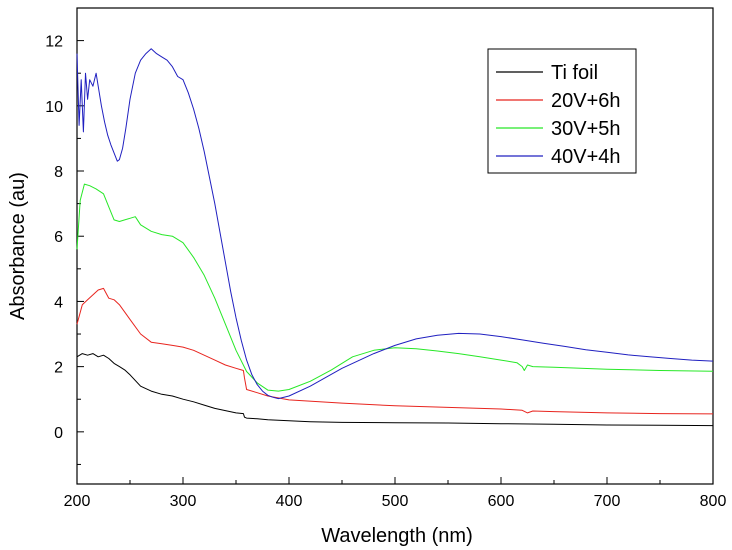 Image resolution: width=732 pixels, height=550 pixels. Describe the element at coordinates (395, 390) in the screenshot. I see `series-line-ti-foil` at that location.